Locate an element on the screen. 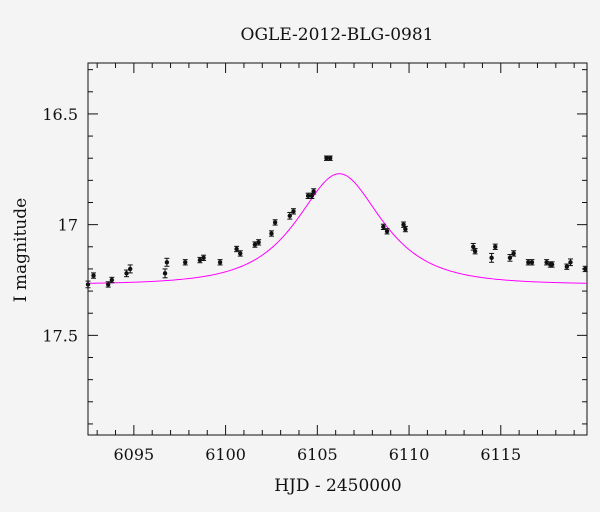 This screenshot has height=512, width=600. x-tick-label: 6110 is located at coordinates (409, 454).